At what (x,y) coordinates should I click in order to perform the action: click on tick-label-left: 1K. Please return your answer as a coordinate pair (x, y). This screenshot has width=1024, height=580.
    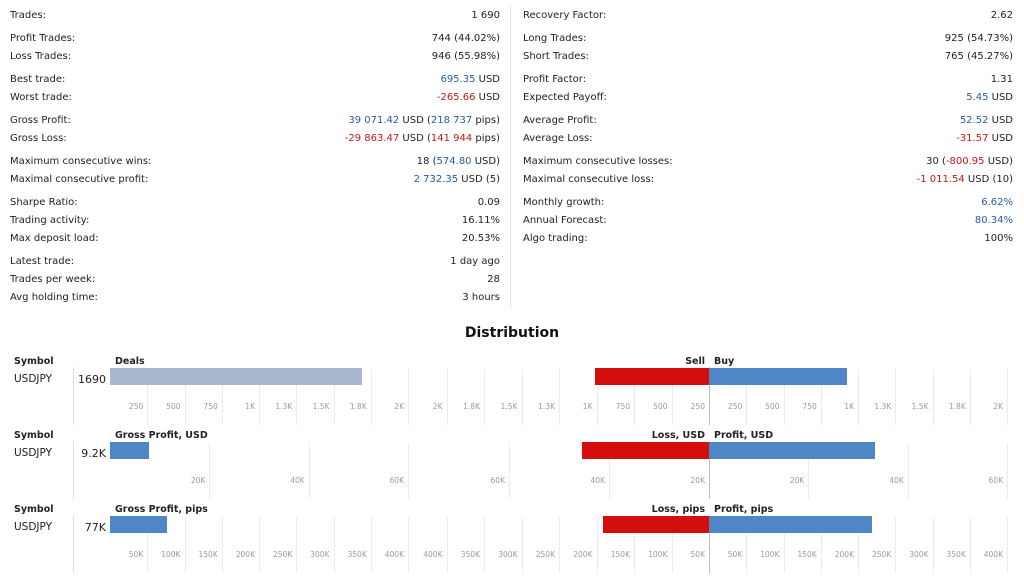
    Looking at the image, I should click on (250, 406).